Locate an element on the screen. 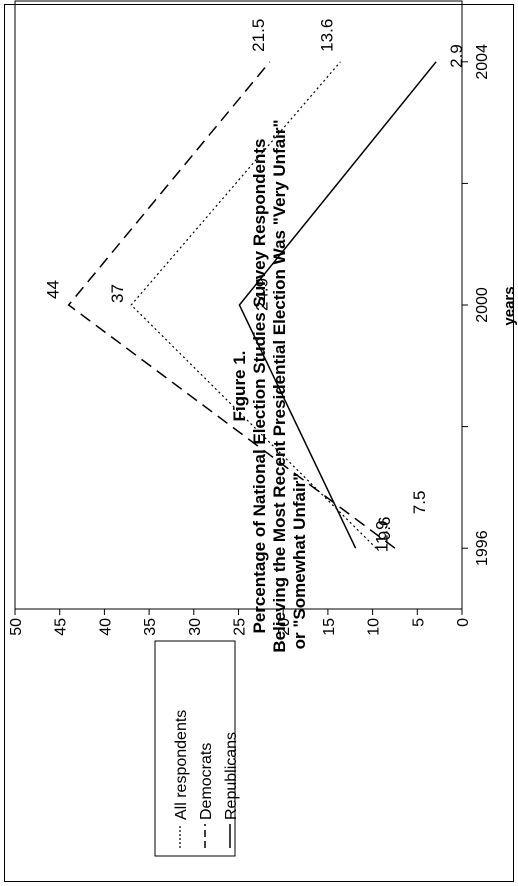 The height and width of the screenshot is (886, 518). legend-entry: Republicans is located at coordinates (231, 776).